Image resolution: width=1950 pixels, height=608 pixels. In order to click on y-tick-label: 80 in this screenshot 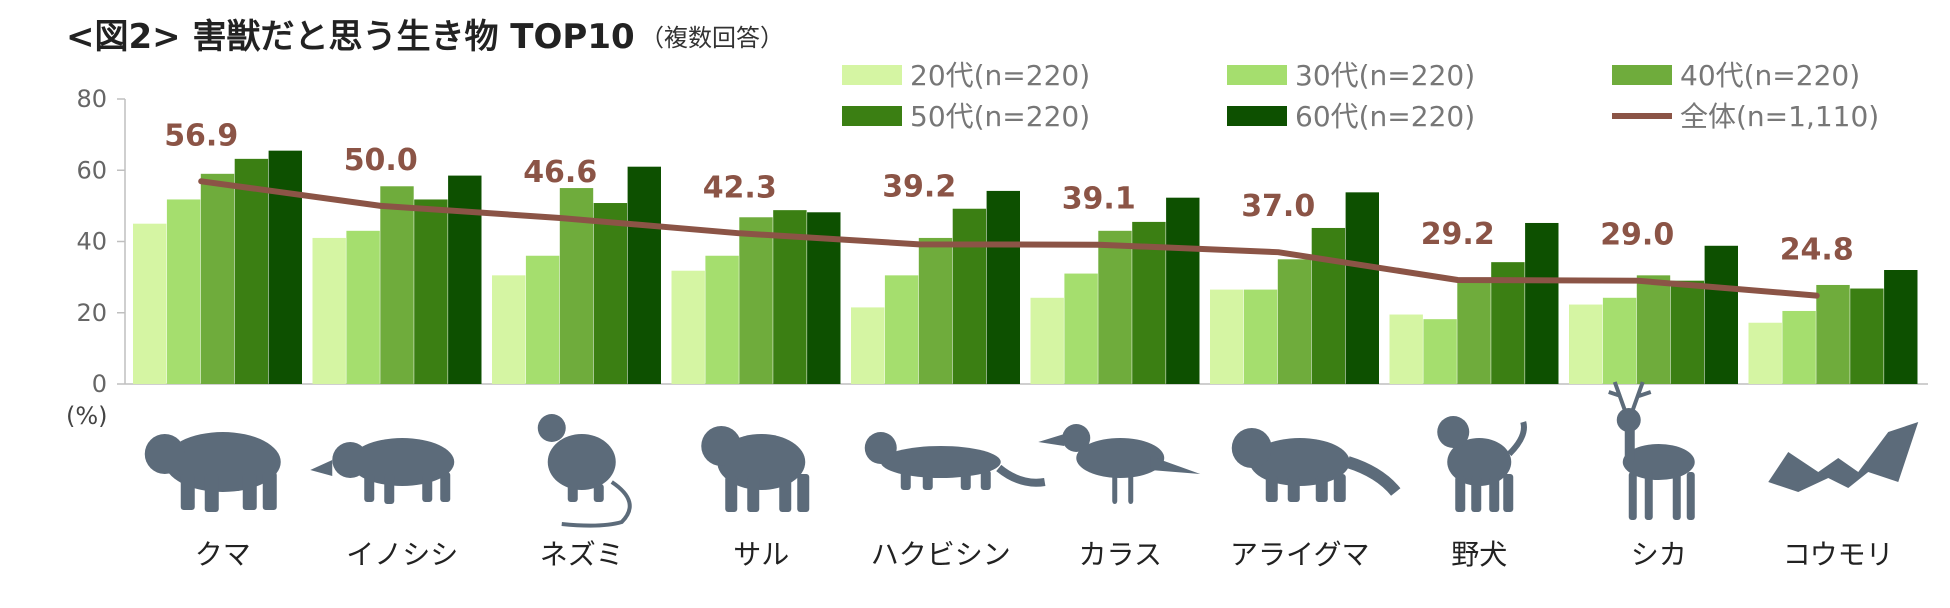, I will do `click(91, 99)`.